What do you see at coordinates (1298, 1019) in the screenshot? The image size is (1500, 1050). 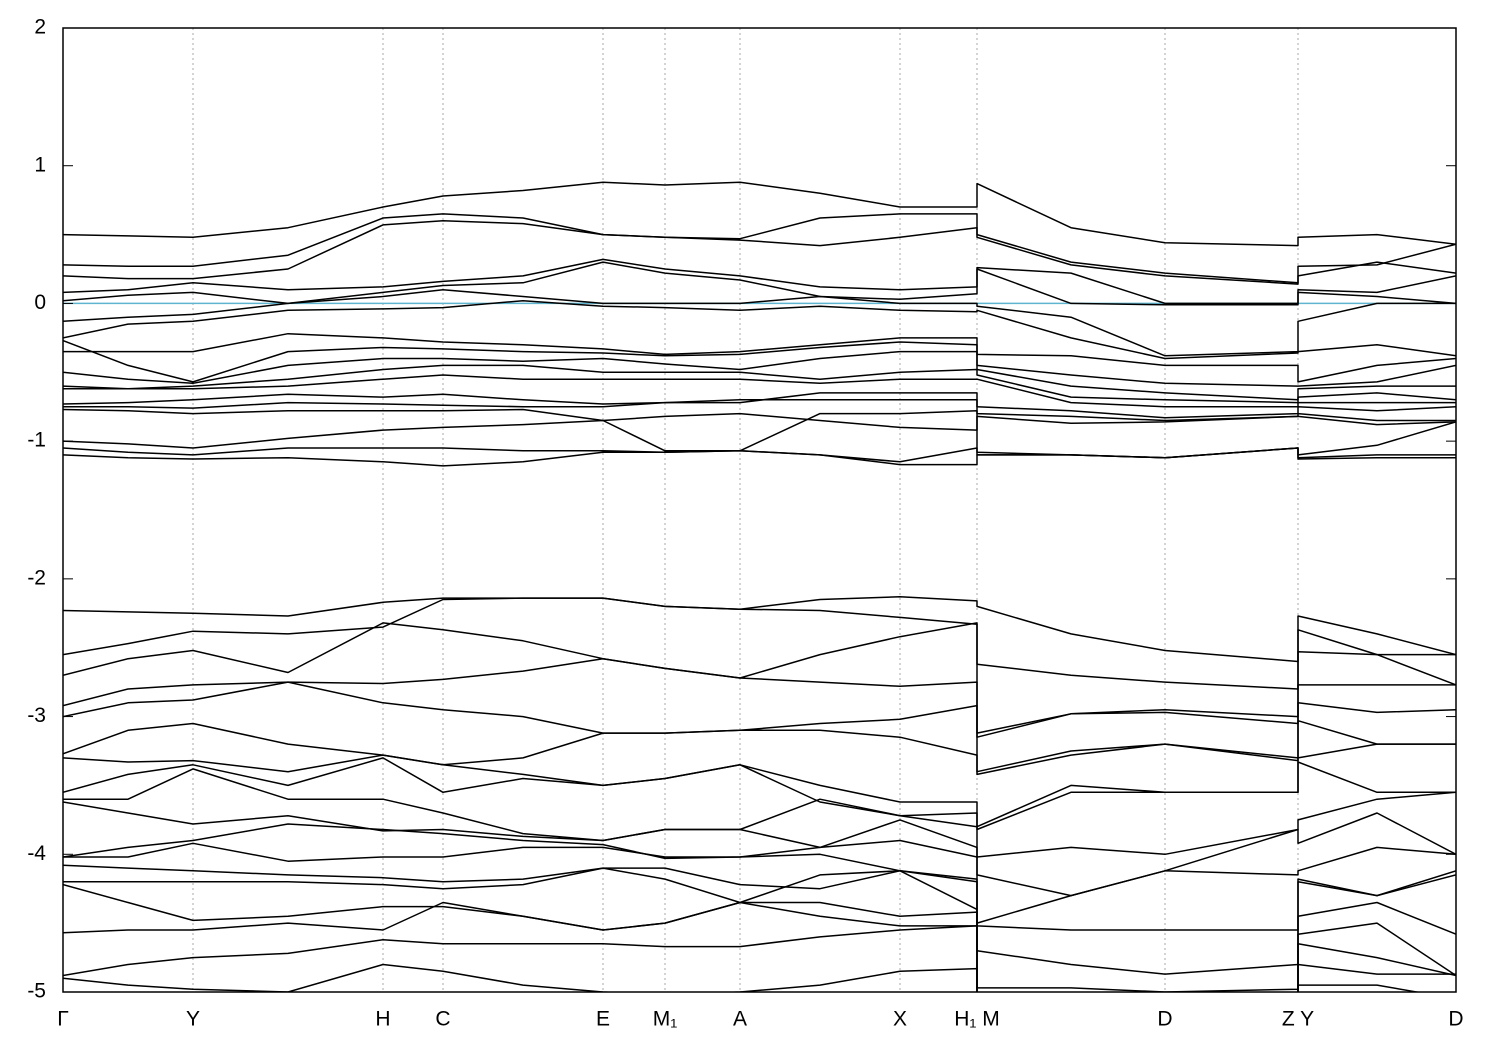 I see `x-tick-label: Z Y` at bounding box center [1298, 1019].